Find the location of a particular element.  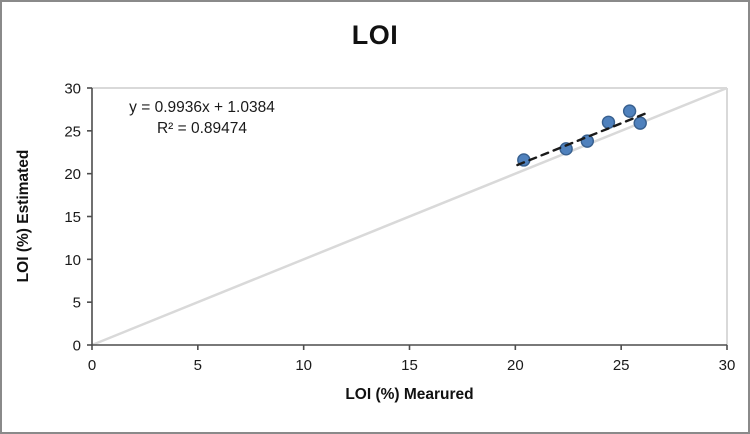

x-tick-label: 0 is located at coordinates (92, 365).